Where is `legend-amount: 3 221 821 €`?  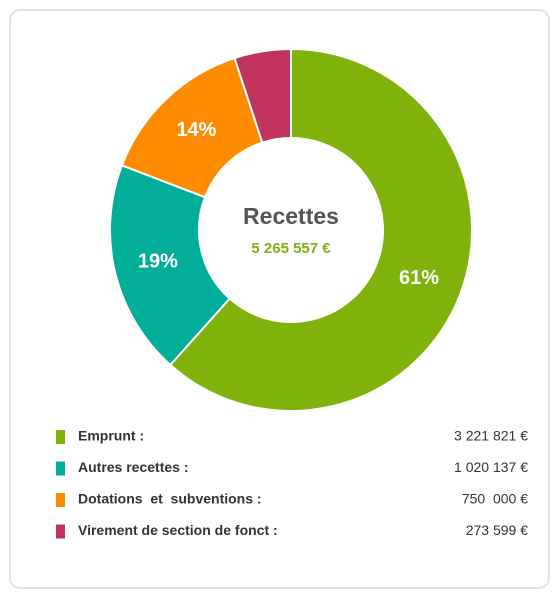
legend-amount: 3 221 821 € is located at coordinates (491, 436).